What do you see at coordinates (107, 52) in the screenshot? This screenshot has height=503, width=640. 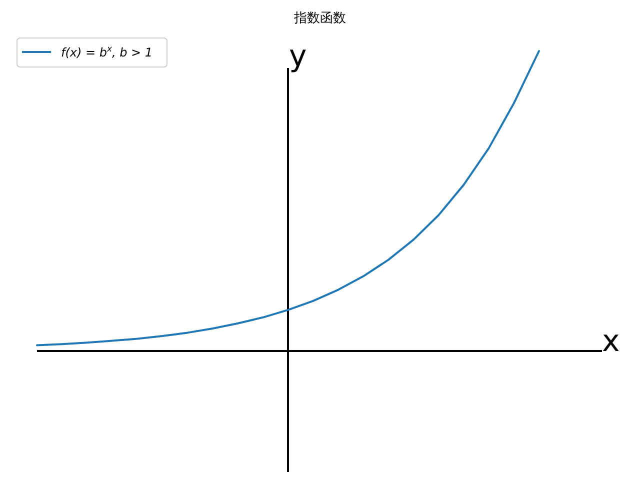 I see `legend-label: f(x) = b$^{x}$, b > 1` at bounding box center [107, 52].